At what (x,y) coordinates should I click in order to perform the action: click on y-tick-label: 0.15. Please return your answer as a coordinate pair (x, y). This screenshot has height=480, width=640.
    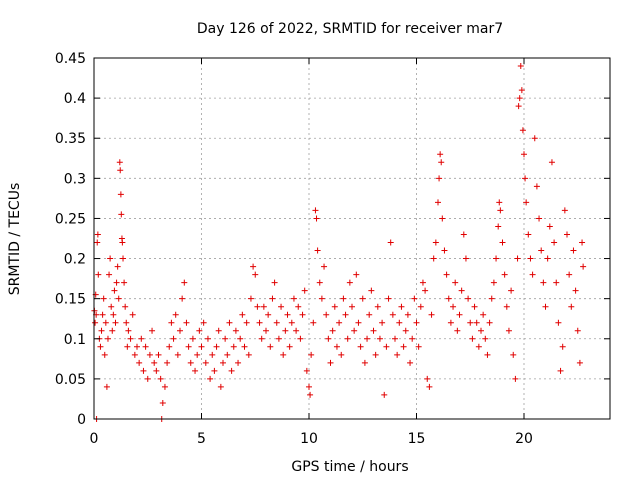
    Looking at the image, I should click on (70, 300).